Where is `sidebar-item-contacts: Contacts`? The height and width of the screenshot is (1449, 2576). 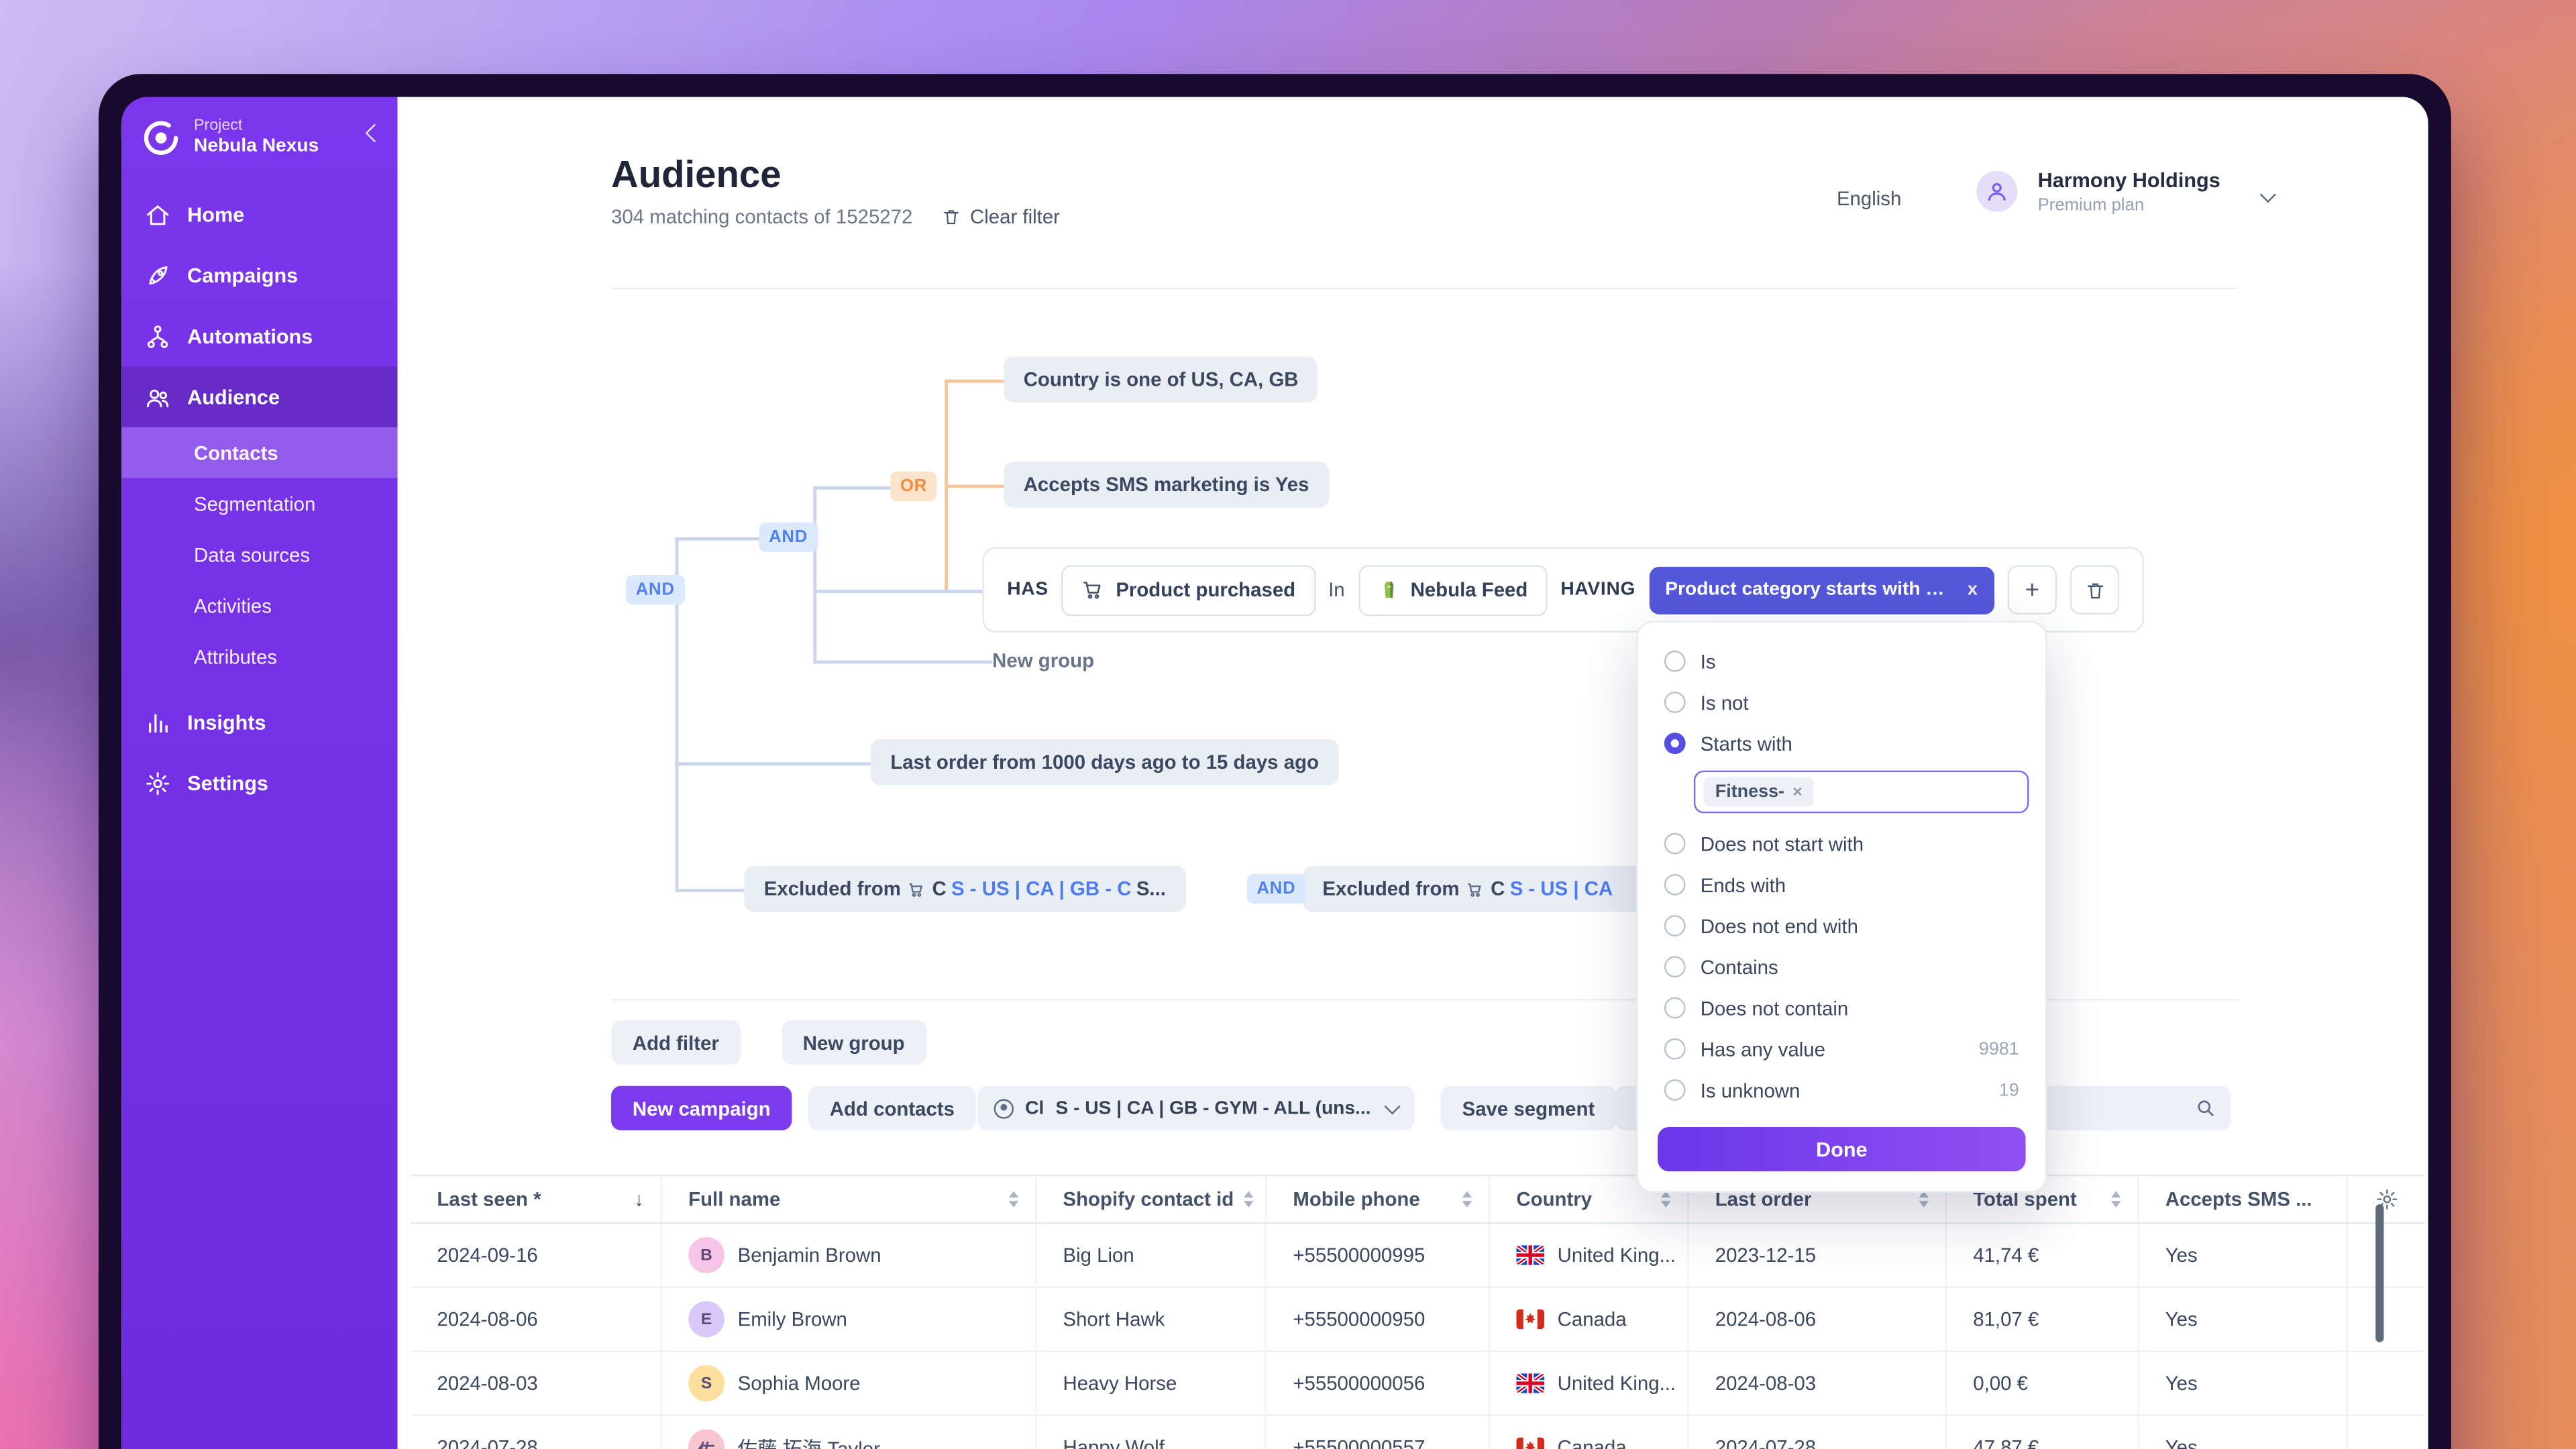 sidebar-item-contacts: Contacts is located at coordinates (259, 452).